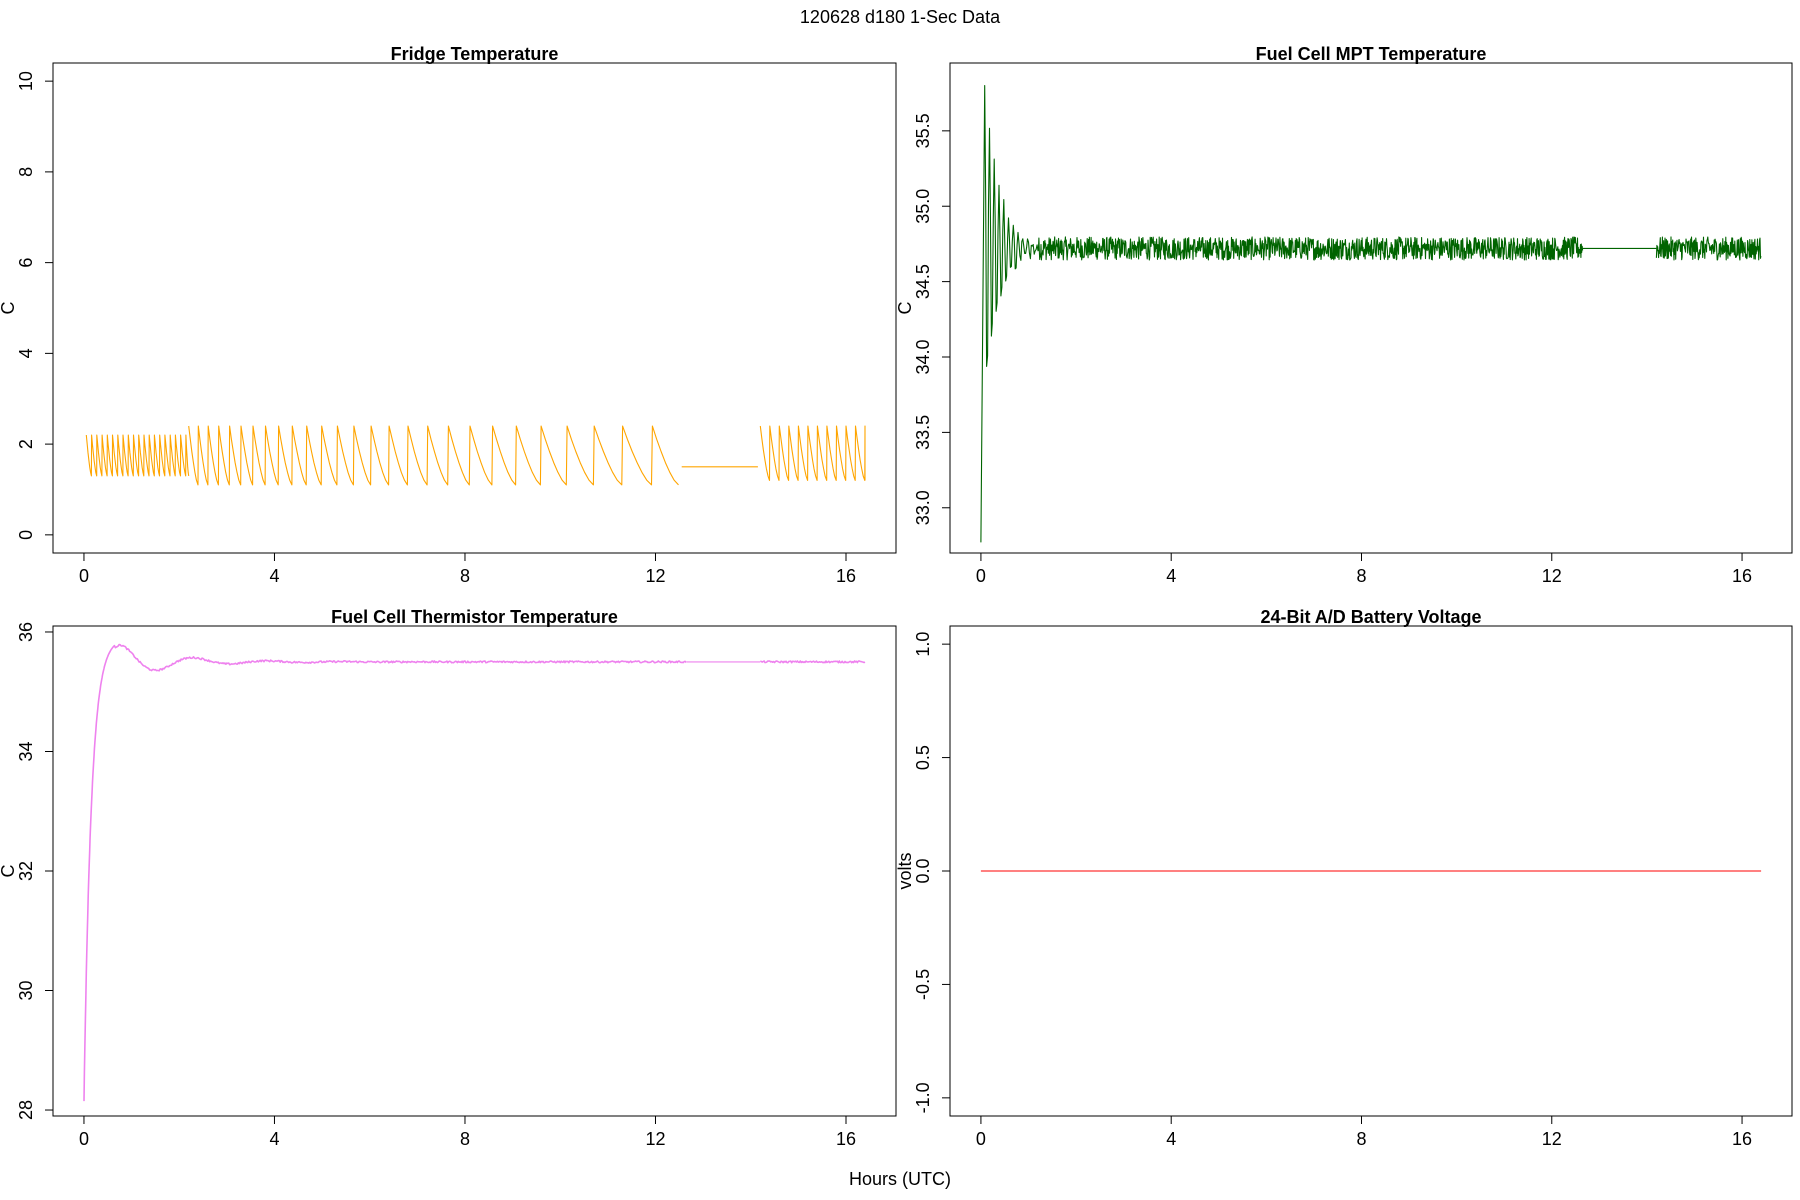 The image size is (1800, 1200). What do you see at coordinates (474, 617) in the screenshot?
I see `panel-title: Fuel Cell Thermistor Temperature` at bounding box center [474, 617].